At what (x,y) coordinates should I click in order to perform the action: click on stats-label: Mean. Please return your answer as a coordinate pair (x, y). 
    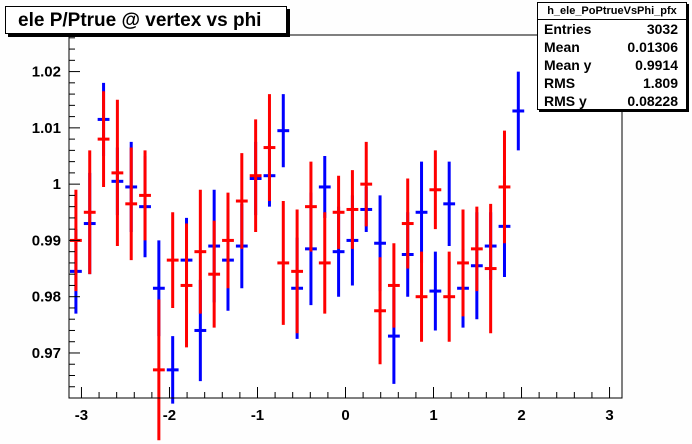
    Looking at the image, I should click on (562, 47).